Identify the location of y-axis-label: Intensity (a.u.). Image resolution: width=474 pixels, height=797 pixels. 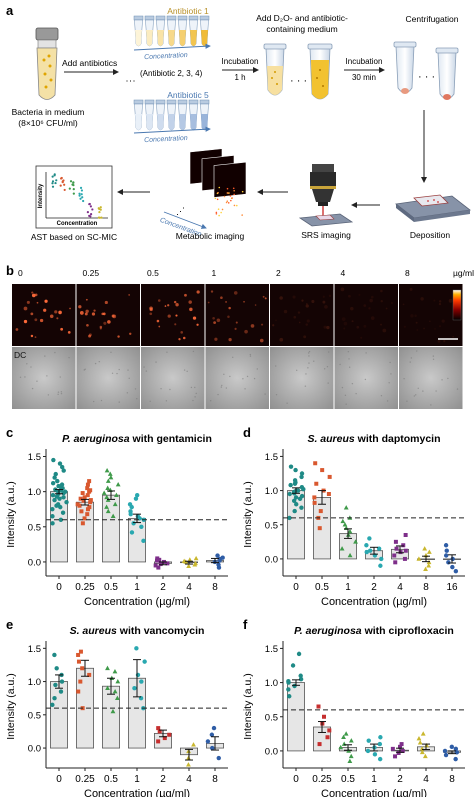
(11, 514).